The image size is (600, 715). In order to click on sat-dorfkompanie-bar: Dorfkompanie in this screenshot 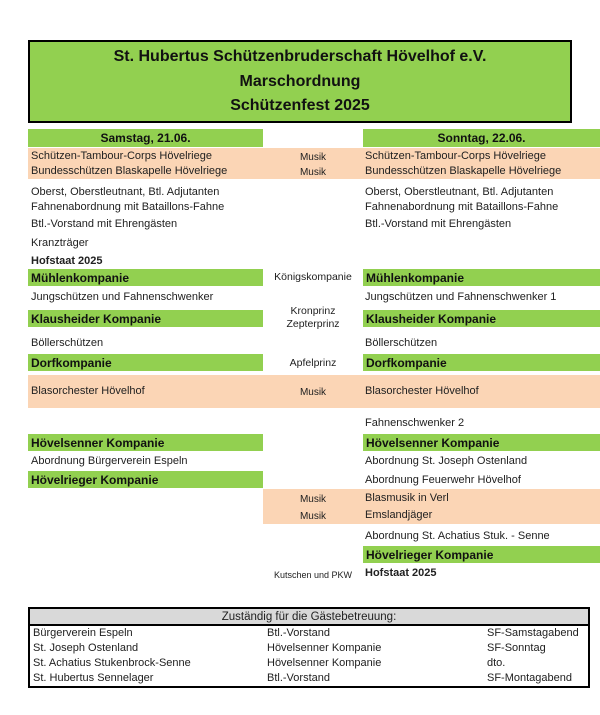, I will do `click(145, 362)`.